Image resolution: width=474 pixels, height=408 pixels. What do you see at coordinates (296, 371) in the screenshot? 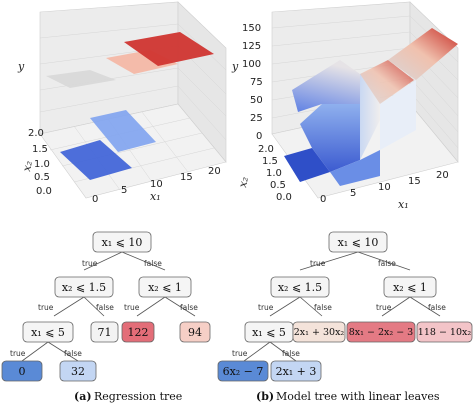
I see `leaf-e` at bounding box center [296, 371].